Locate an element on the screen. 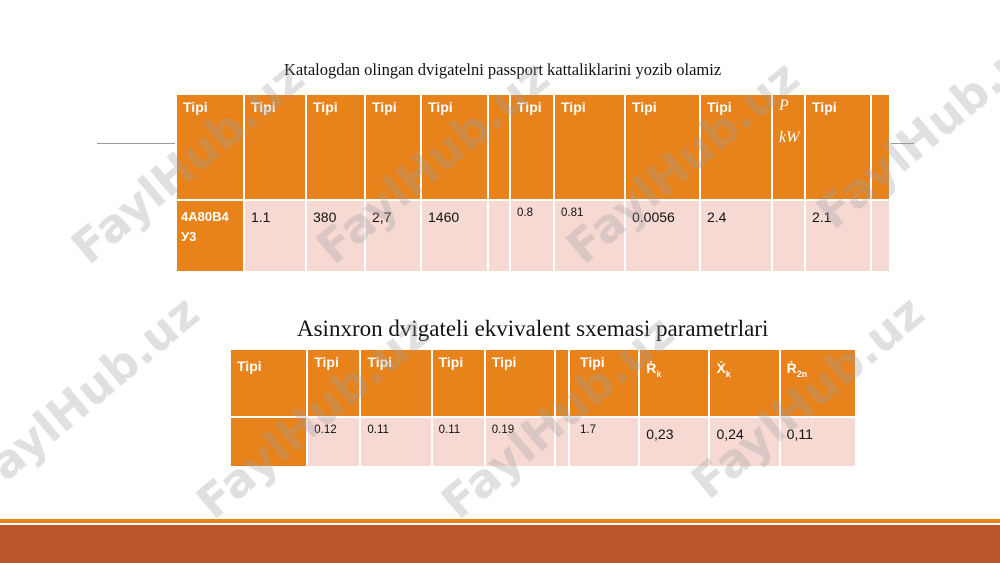 Image resolution: width=1000 pixels, height=563 pixels. table2-cell: 0,24 is located at coordinates (744, 442).